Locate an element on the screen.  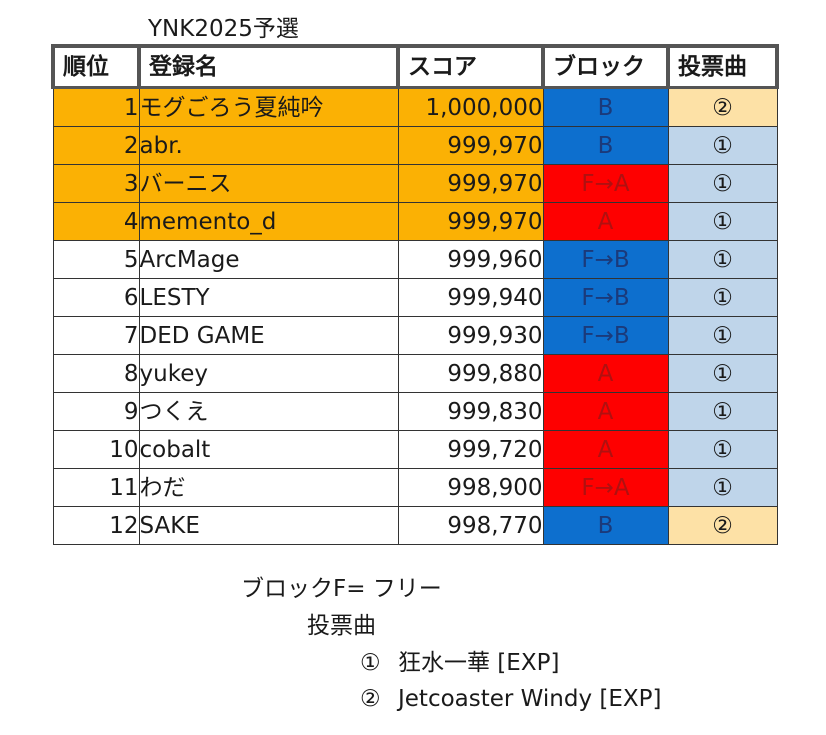
table-row: 8 yukey 999,880 A ① is located at coordinates (415, 373).